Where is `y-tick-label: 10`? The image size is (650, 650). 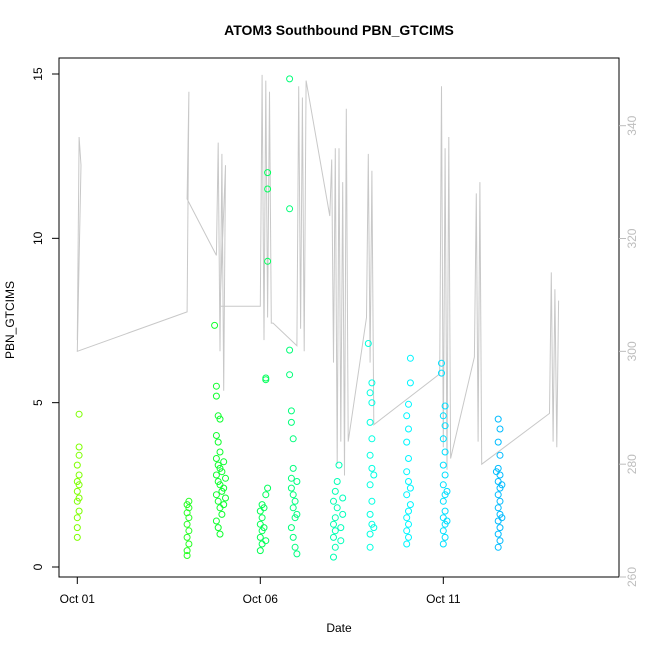
y-tick-label: 10 is located at coordinates (38, 238).